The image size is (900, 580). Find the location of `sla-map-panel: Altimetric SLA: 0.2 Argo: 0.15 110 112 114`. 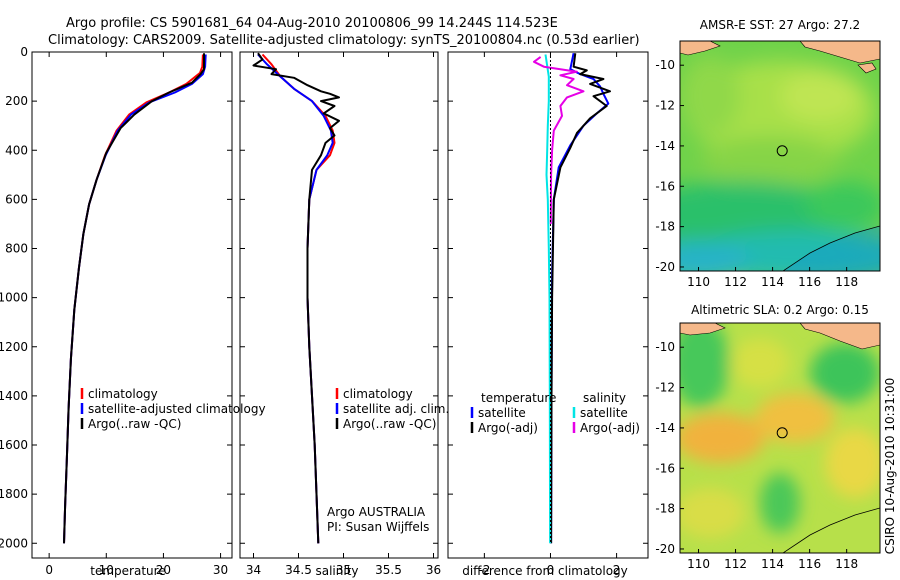

sla-map-panel: Altimetric SLA: 0.2 Argo: 0.15 110 112 114 is located at coordinates (768, 437).